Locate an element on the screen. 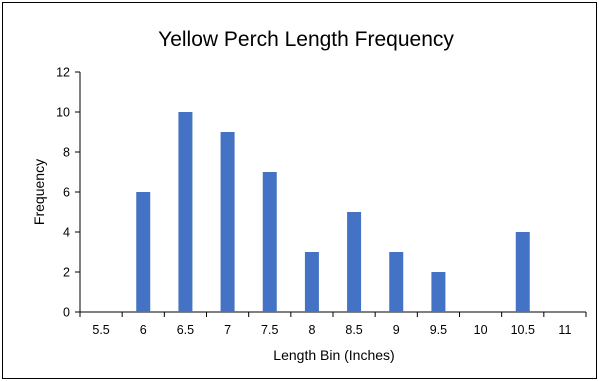  y-tick-label: 2 is located at coordinates (66, 273).